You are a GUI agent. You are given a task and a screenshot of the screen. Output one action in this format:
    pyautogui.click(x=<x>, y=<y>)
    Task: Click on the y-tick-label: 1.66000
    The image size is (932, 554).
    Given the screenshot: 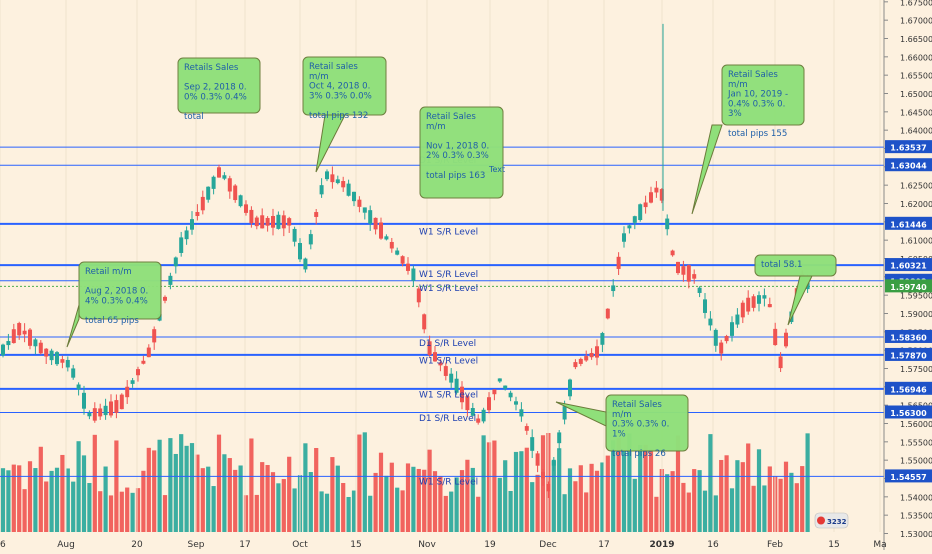 What is the action you would take?
    pyautogui.click(x=916, y=57)
    